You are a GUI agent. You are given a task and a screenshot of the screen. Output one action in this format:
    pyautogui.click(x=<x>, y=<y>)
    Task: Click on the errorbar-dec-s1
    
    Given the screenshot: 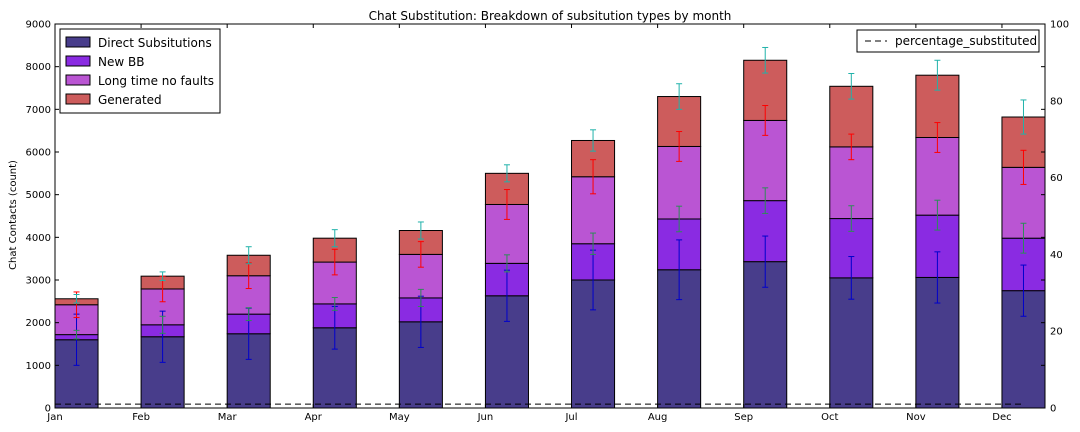 What is the action you would take?
    pyautogui.click(x=1023, y=290)
    